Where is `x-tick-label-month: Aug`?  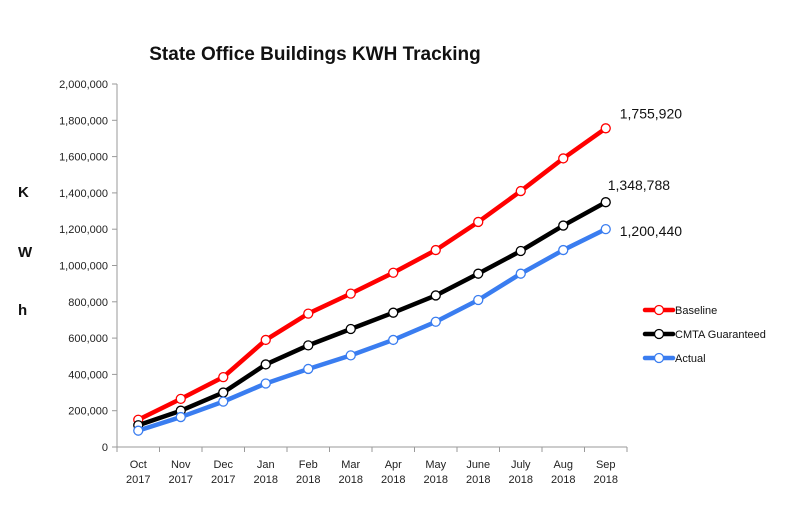
x-tick-label-month: Aug is located at coordinates (563, 465).